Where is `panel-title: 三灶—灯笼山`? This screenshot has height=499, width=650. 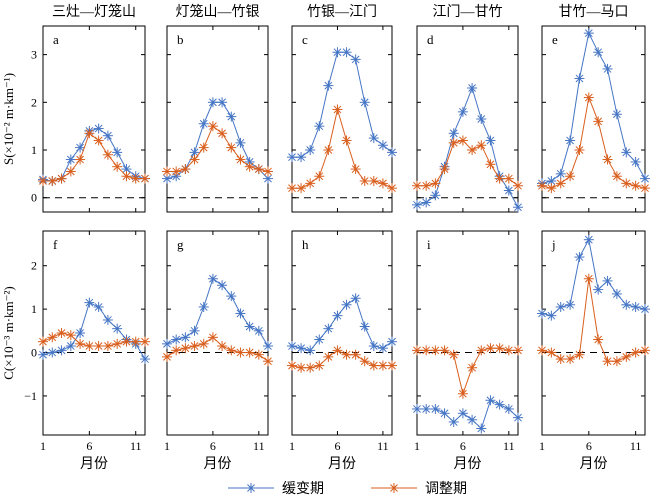
panel-title: 三灶—灯笼山 is located at coordinates (94, 11).